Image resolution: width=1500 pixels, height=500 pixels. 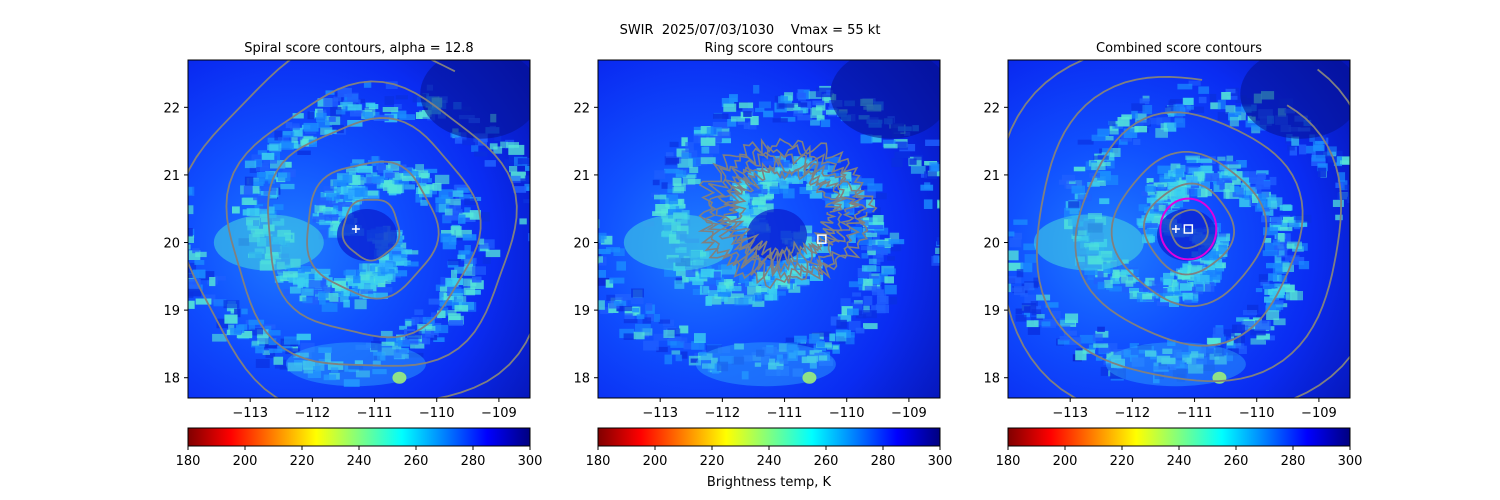 What do you see at coordinates (769, 482) in the screenshot?
I see `colorbar-label: Brightness temp, K` at bounding box center [769, 482].